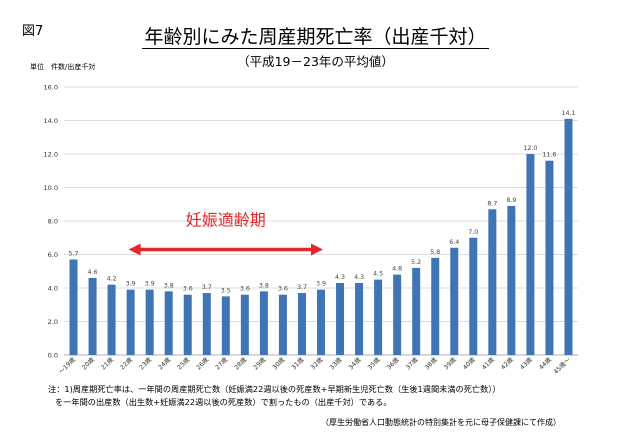 This screenshot has width=631, height=446. I want to click on chart-title-text: 年齢別にみた周産期死亡率（出産千対）, so click(315, 37).